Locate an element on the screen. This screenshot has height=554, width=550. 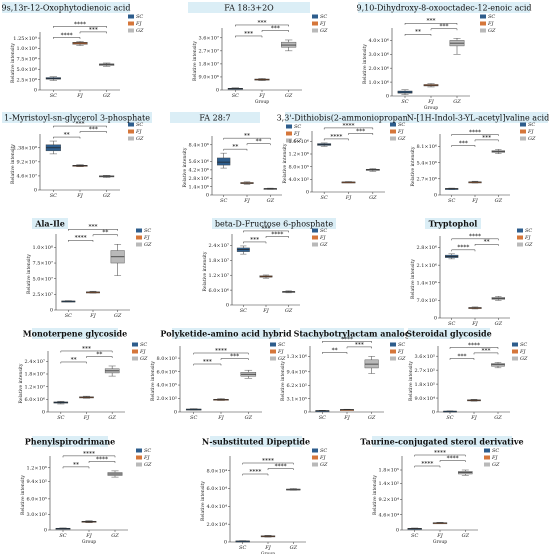
y-tick-label: 1.3×10⁶ is located at coordinates (296, 357).